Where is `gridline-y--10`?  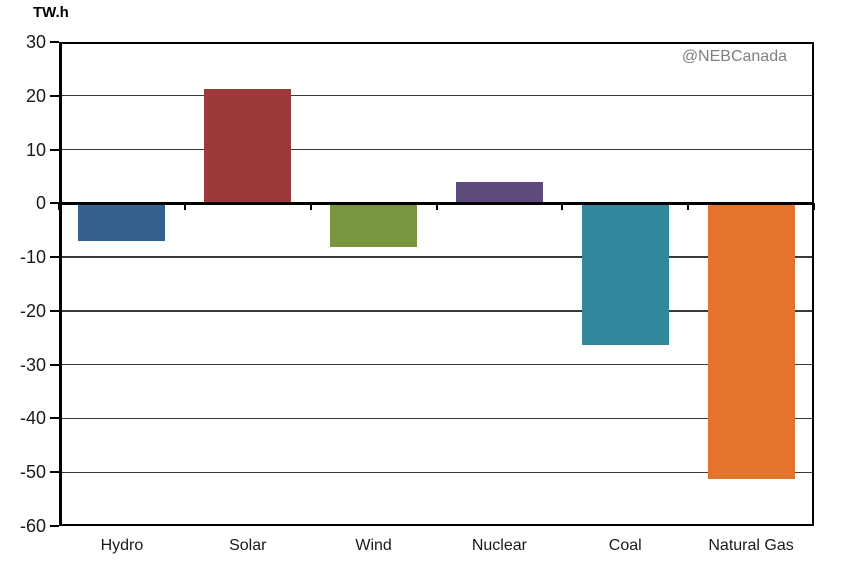
gridline-y--10 is located at coordinates (436, 257).